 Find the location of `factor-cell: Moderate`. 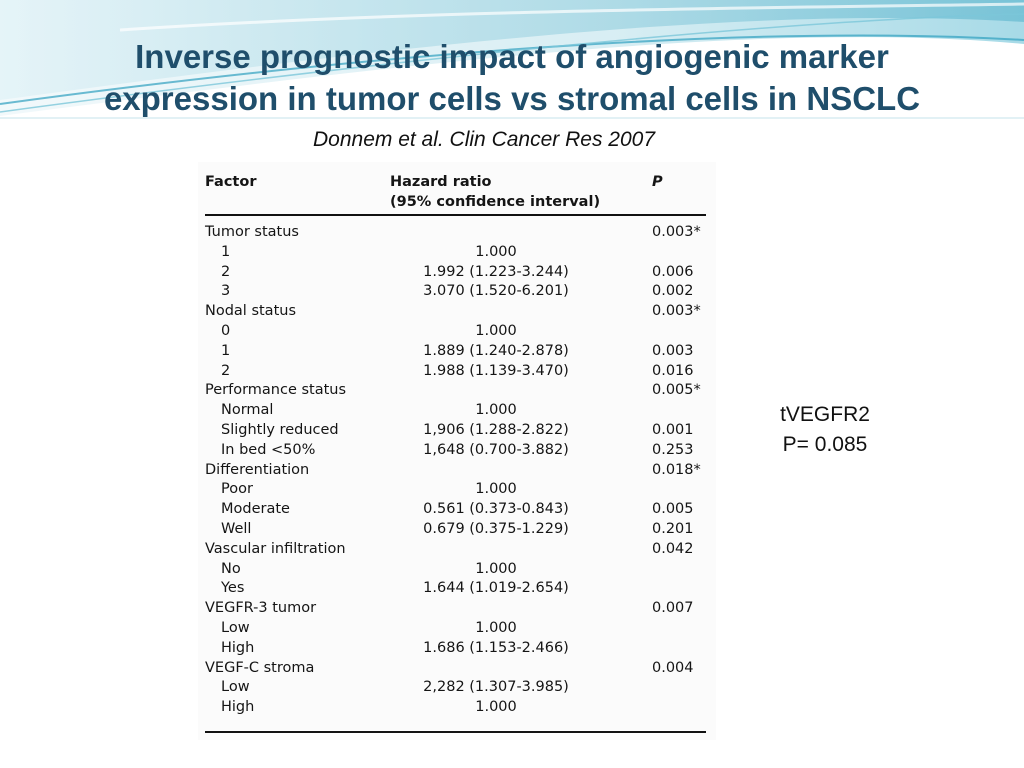

factor-cell: Moderate is located at coordinates (255, 509).